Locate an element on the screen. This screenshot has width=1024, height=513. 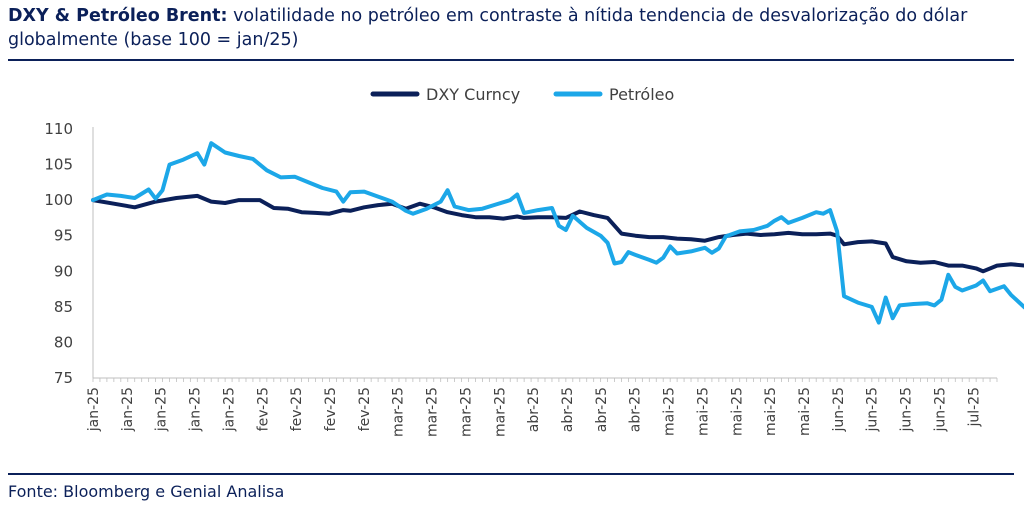
top-divider is located at coordinates (511, 60).